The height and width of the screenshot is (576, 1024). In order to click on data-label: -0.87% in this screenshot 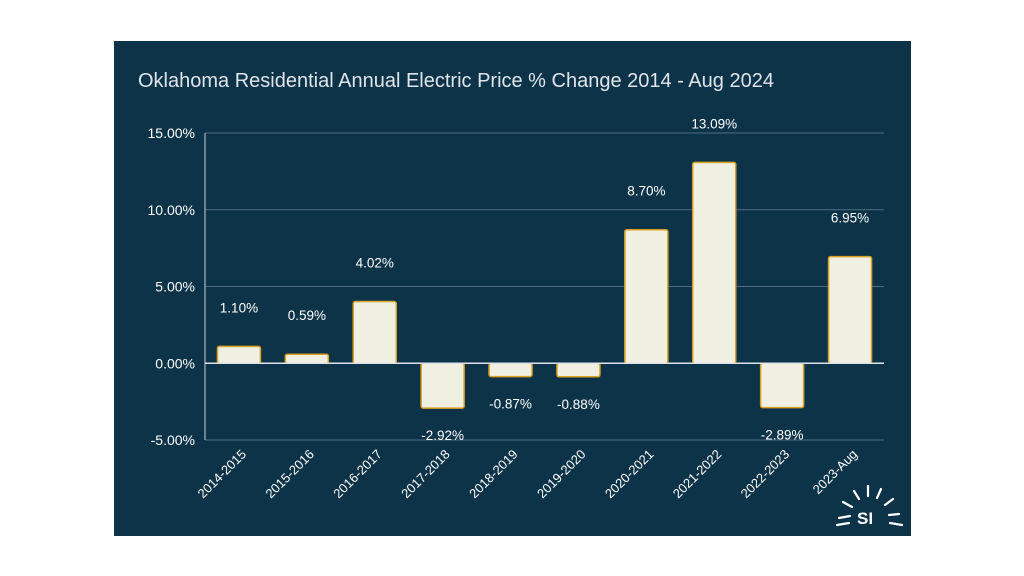, I will do `click(510, 404)`.